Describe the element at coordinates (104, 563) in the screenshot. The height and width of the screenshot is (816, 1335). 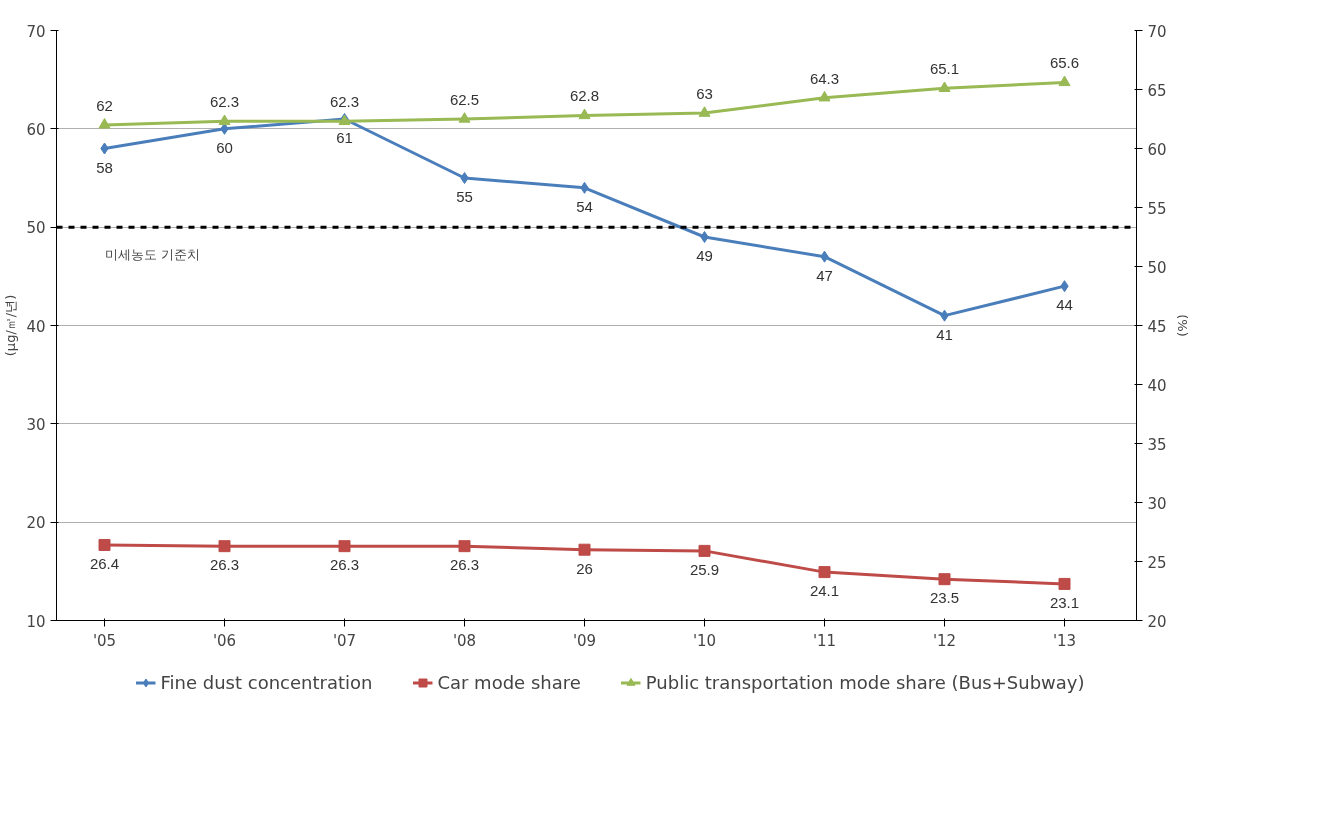
I see `data-label: 26.4` at that location.